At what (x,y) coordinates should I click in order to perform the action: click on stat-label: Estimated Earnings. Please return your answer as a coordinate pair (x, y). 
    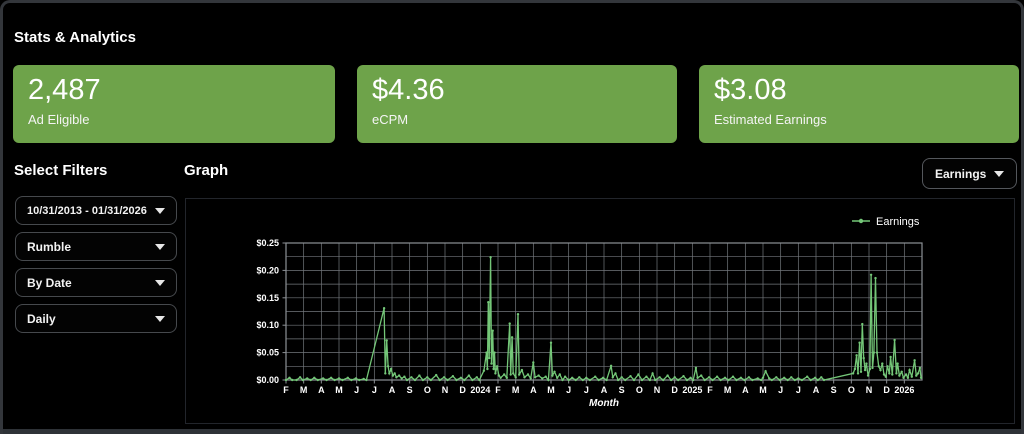
    Looking at the image, I should click on (770, 119).